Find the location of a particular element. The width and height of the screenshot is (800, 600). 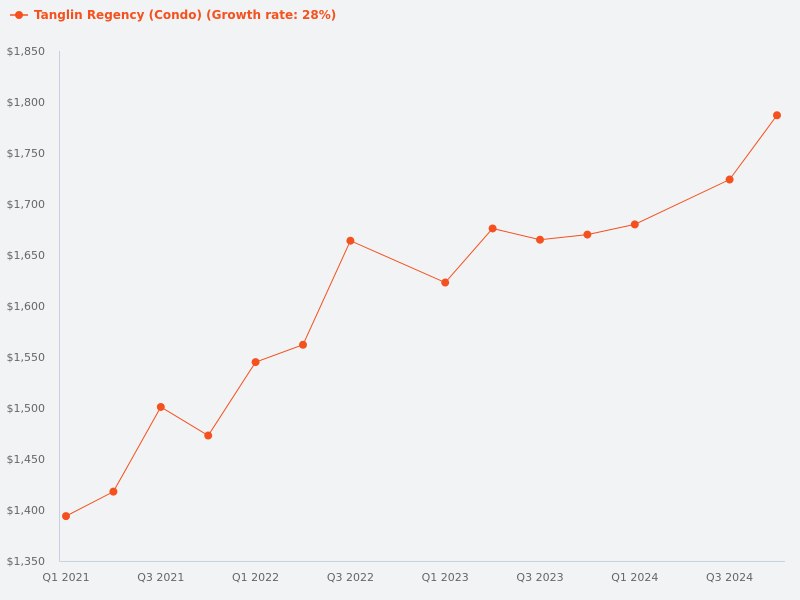

x-tick-label: Q1 2022 is located at coordinates (255, 577).